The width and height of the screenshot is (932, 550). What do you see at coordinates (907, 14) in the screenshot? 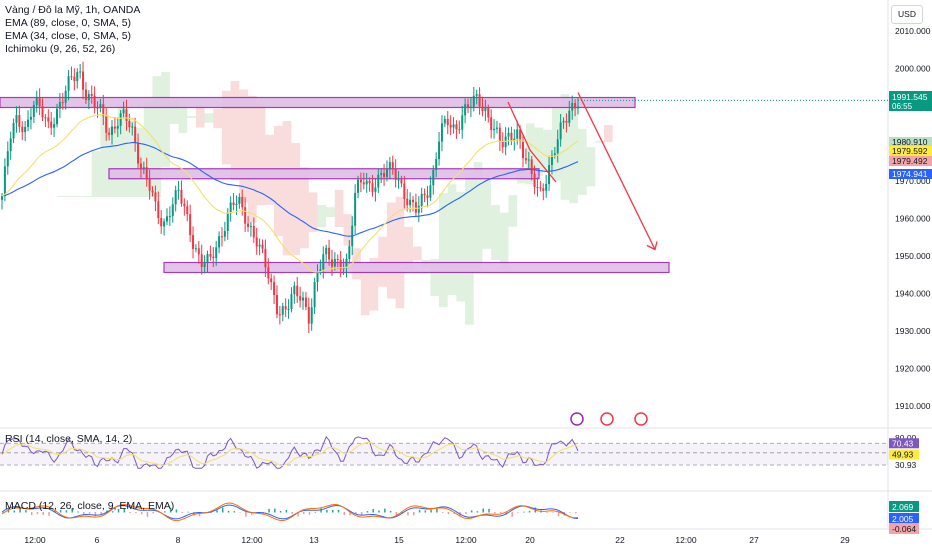
I see `currency-button: USD` at bounding box center [907, 14].